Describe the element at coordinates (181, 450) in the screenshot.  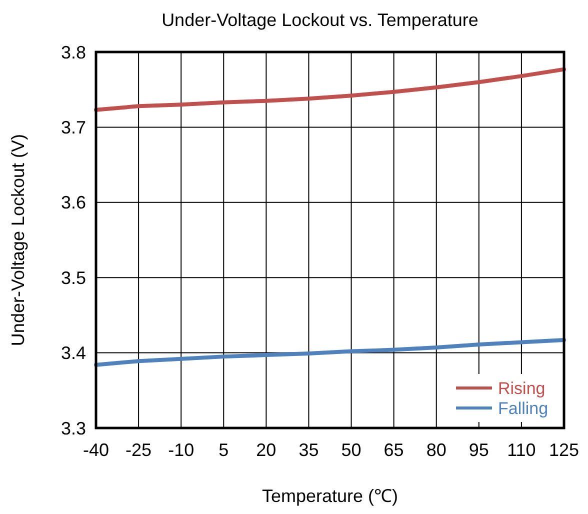
I see `x-tick-label: -10` at that location.